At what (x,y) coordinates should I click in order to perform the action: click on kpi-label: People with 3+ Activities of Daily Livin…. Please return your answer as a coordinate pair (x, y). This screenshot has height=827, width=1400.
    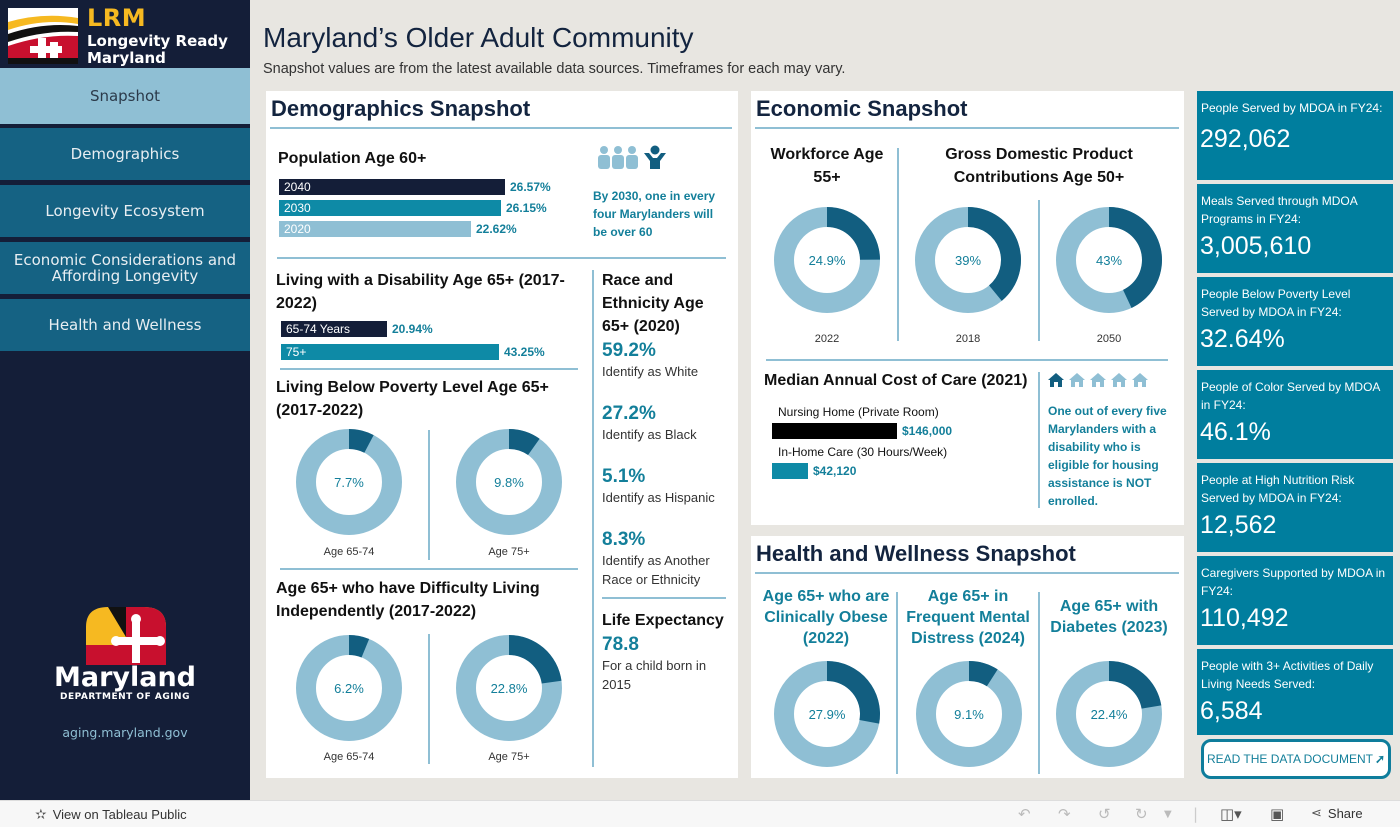
    Looking at the image, I should click on (1287, 675).